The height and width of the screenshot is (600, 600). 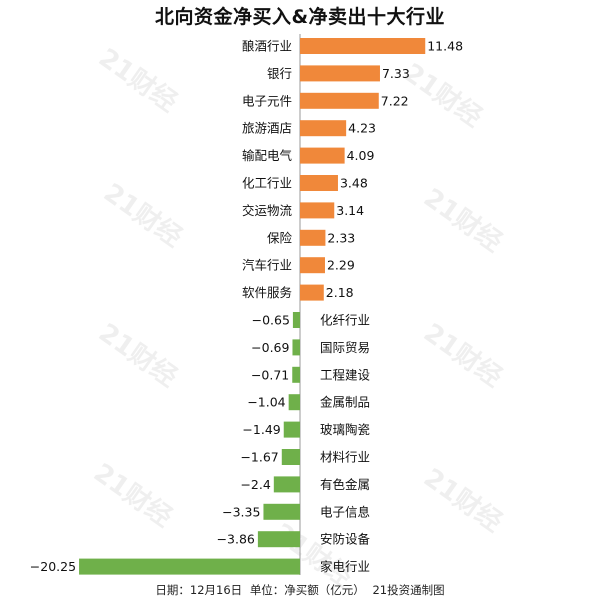 What do you see at coordinates (362, 128) in the screenshot?
I see `value-label: 4.23` at bounding box center [362, 128].